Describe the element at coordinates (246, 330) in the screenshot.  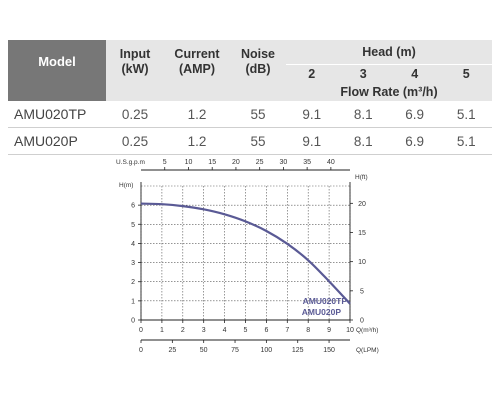
I see `x-tick-label: 5` at that location.